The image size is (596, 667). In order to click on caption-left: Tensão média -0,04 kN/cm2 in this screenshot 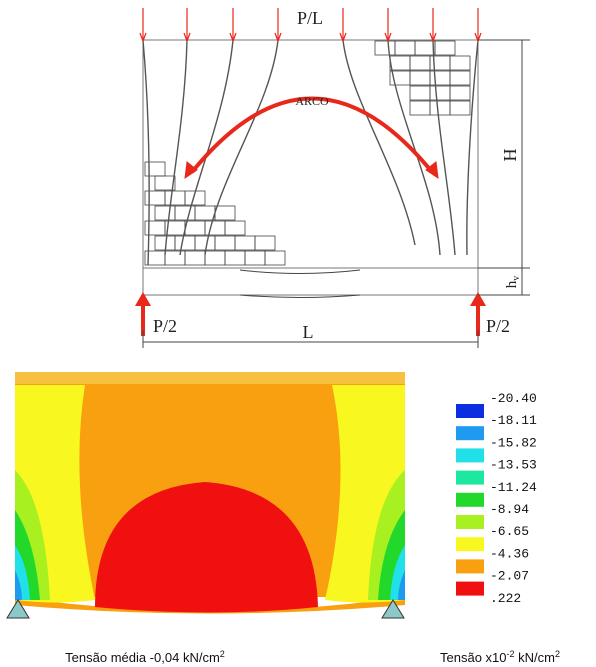, I will do `click(145, 657)`.